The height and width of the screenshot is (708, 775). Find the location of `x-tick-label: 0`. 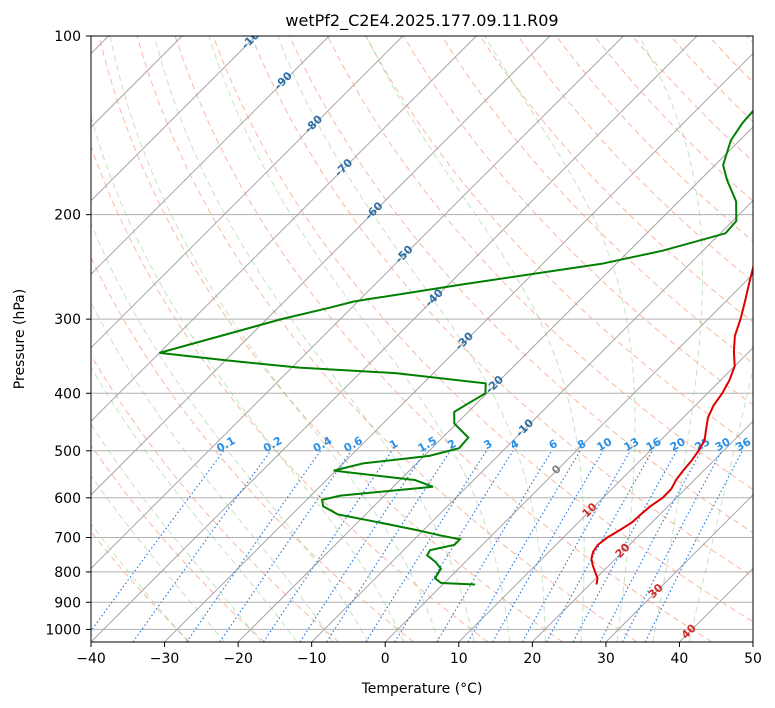

x-tick-label: 0 is located at coordinates (385, 659).